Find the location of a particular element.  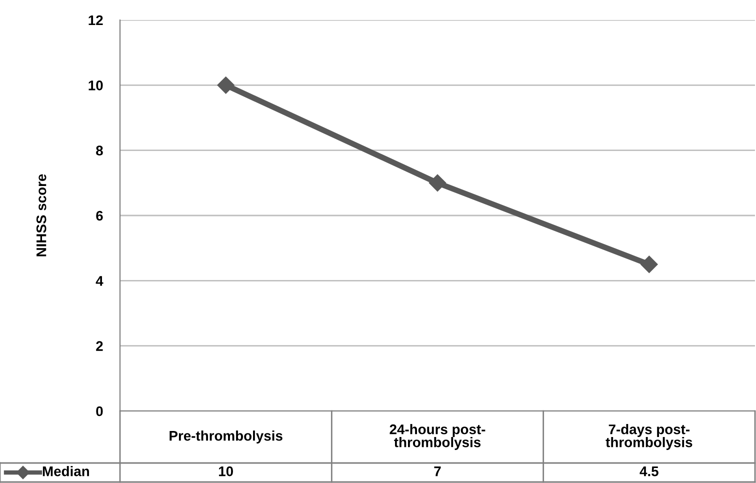

y-tick-label: 4 is located at coordinates (100, 281).